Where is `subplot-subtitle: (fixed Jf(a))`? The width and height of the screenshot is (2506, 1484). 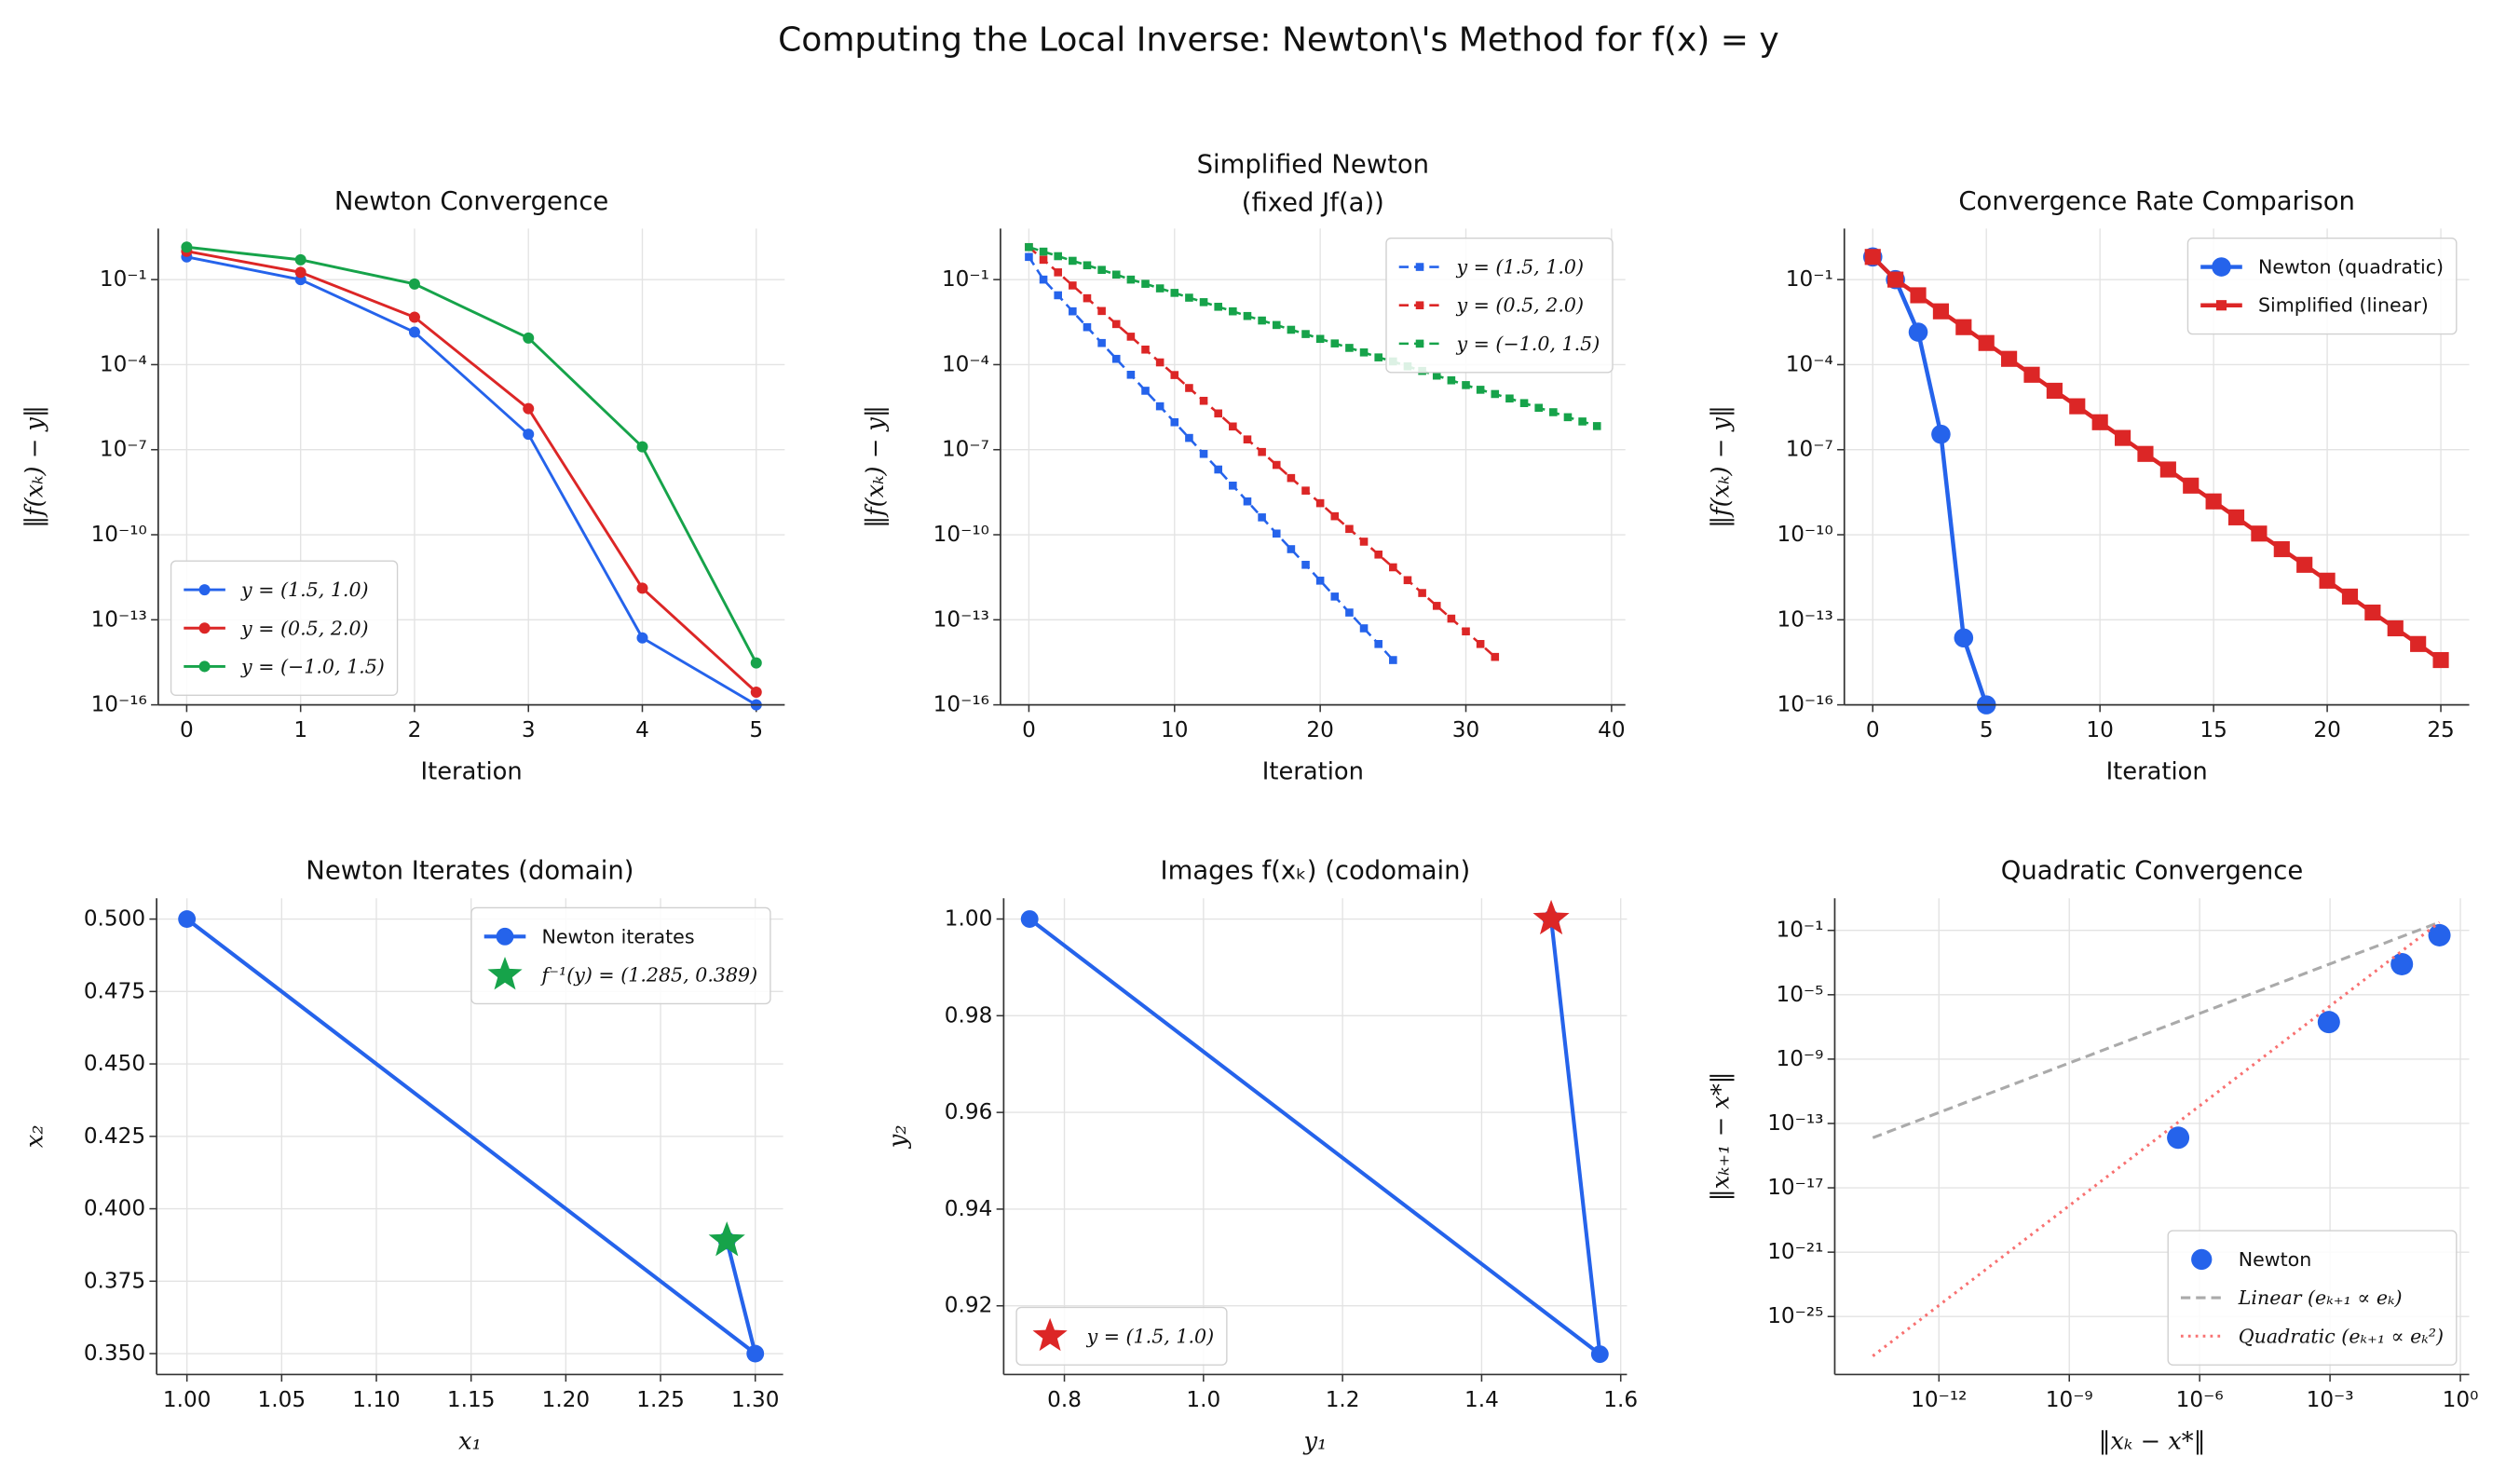 subplot-subtitle: (fixed Jf(a)) is located at coordinates (1313, 204).